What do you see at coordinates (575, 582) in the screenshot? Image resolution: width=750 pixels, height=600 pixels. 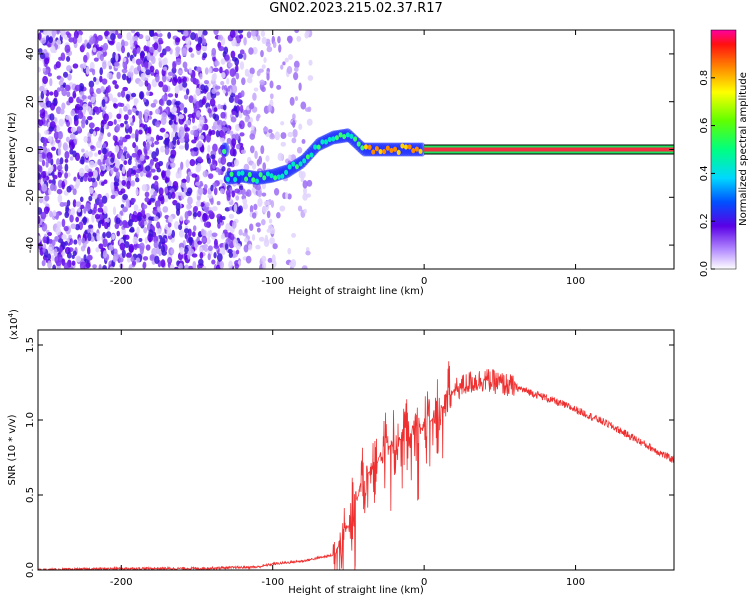 I see `snr-x-tick-label: 100` at bounding box center [575, 582].